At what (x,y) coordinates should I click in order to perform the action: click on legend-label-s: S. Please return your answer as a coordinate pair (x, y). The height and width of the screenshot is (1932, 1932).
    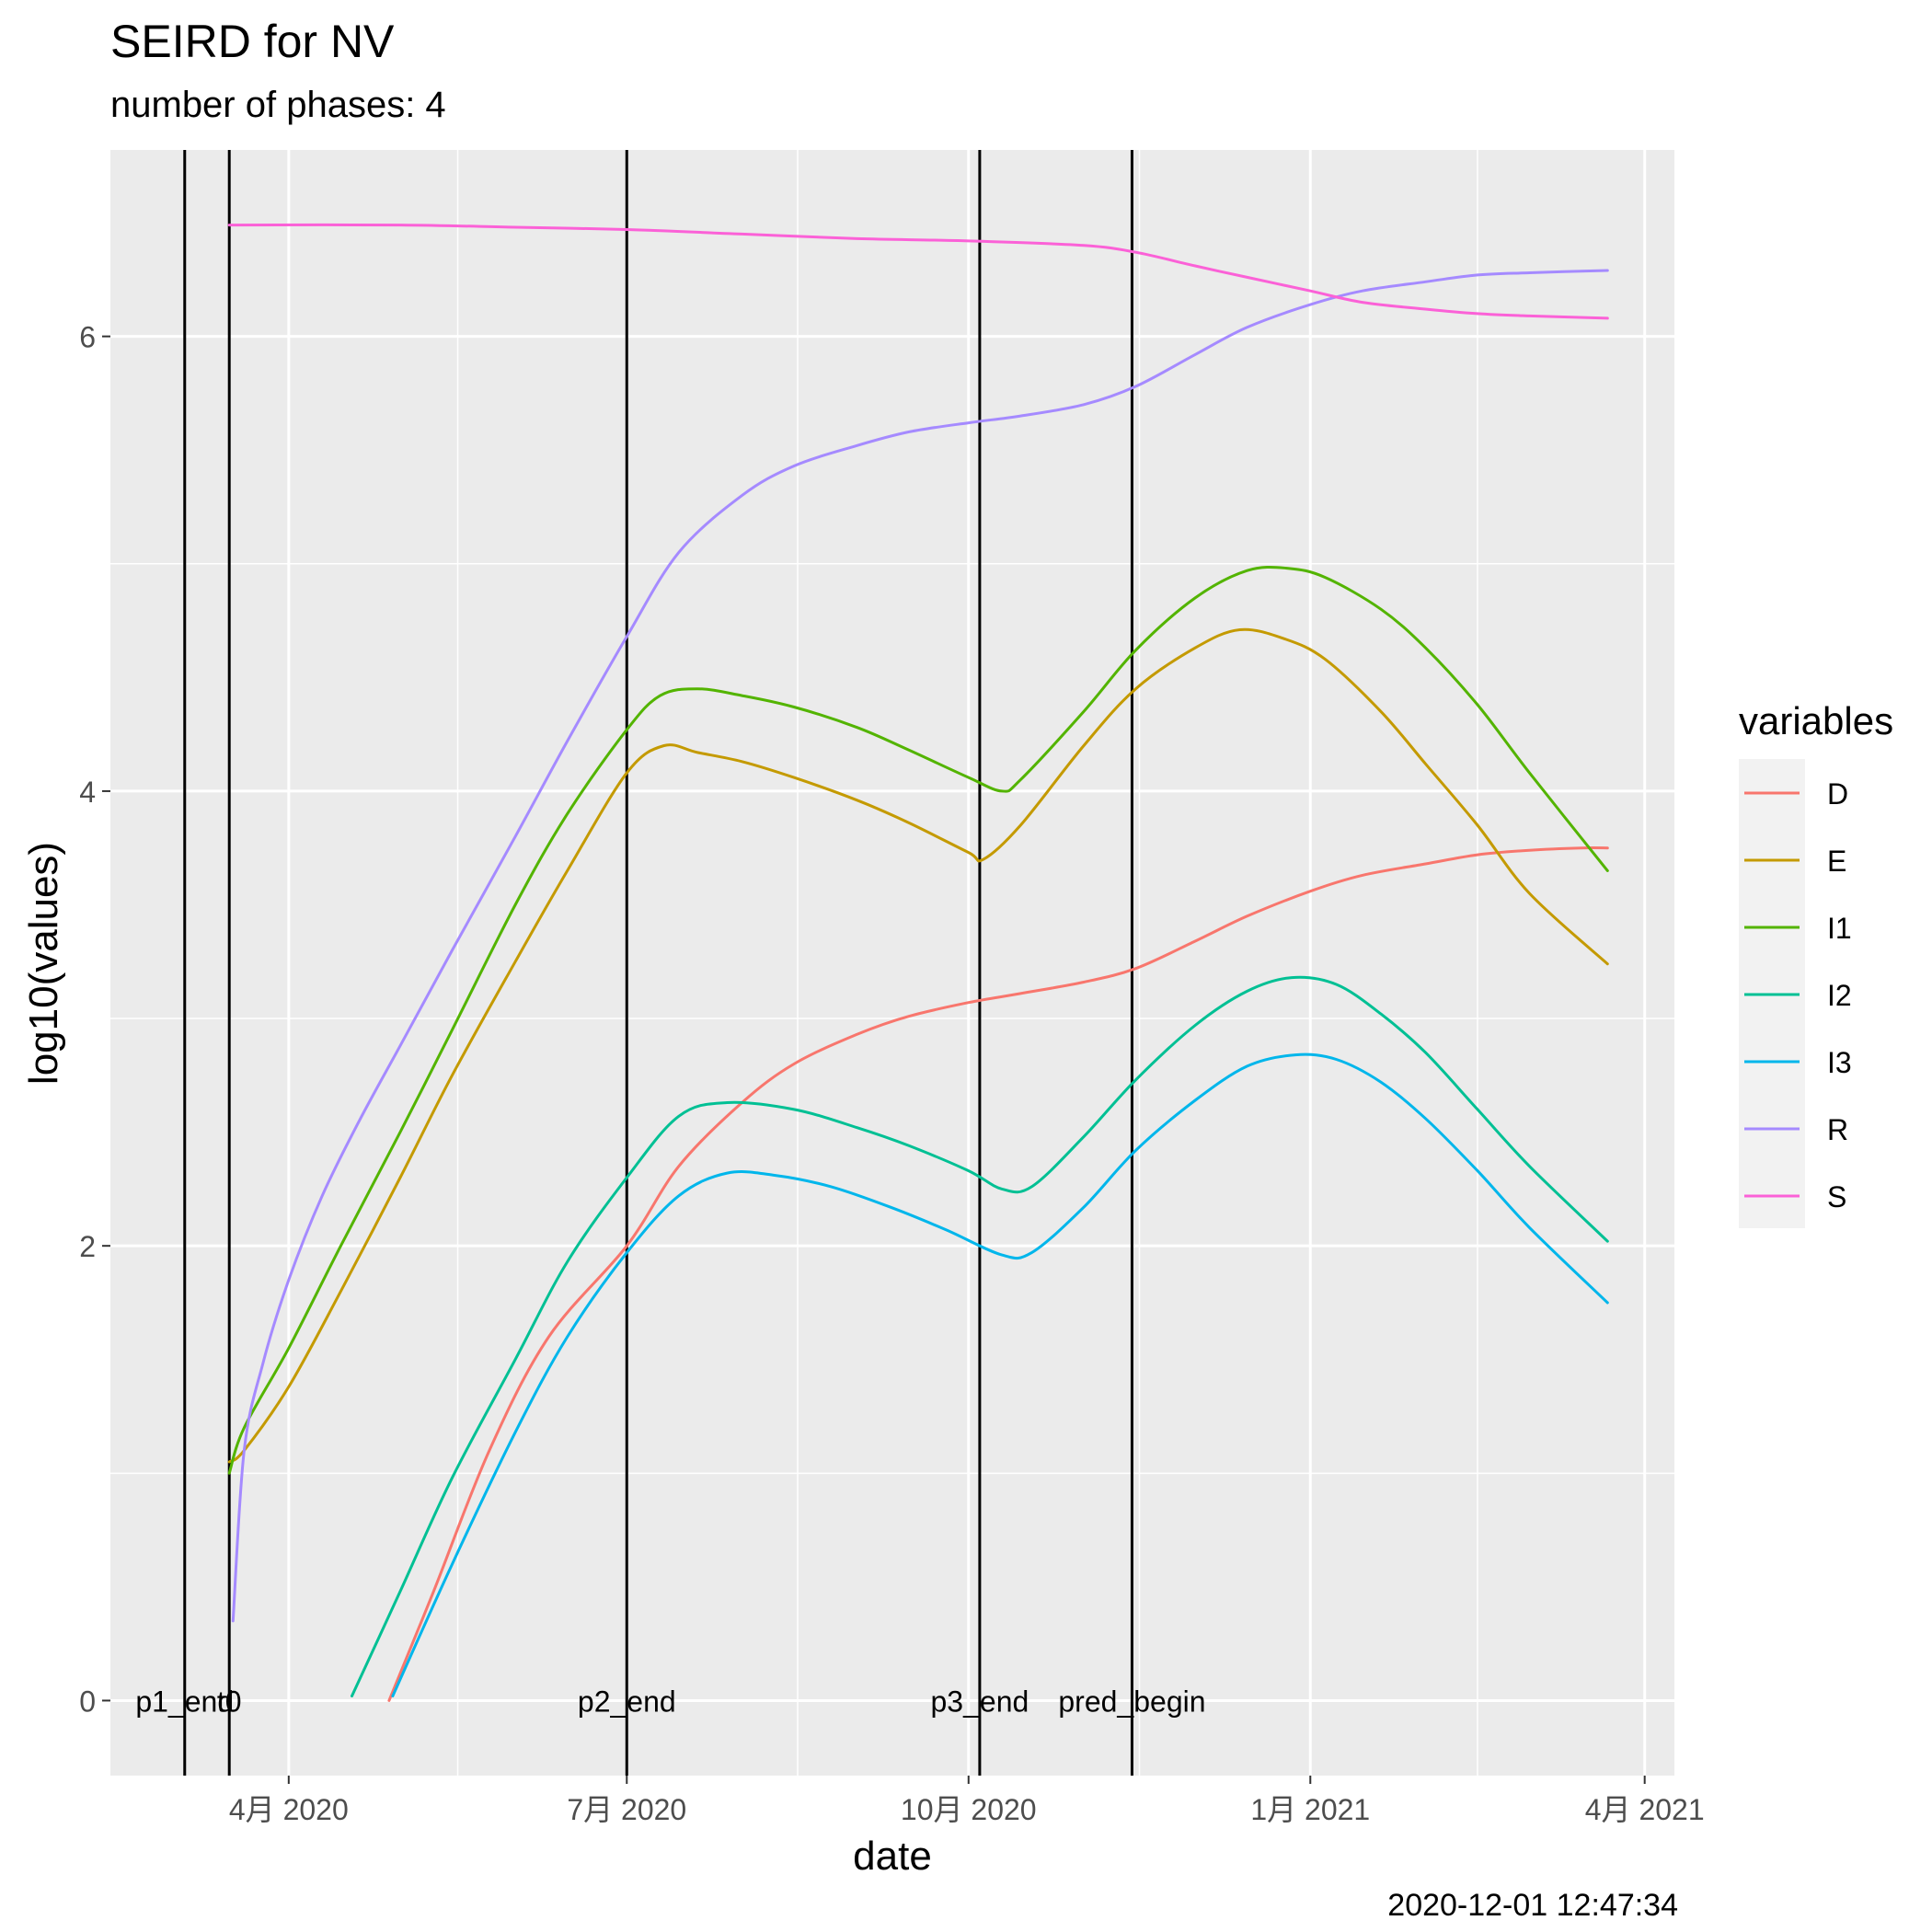
    Looking at the image, I should click on (1836, 1196).